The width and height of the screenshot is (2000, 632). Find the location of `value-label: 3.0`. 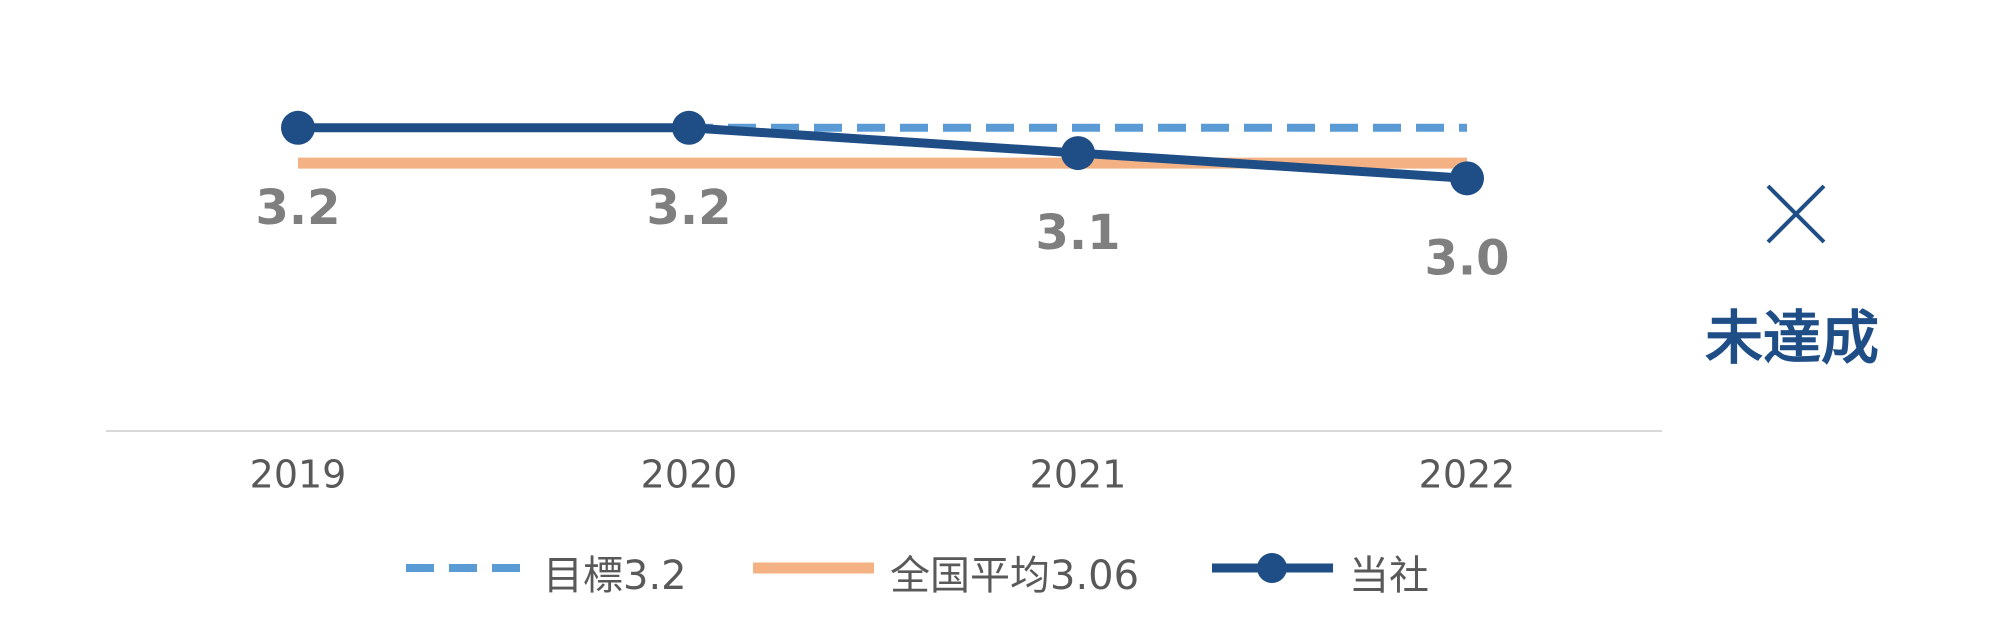

value-label: 3.0 is located at coordinates (1466, 258).